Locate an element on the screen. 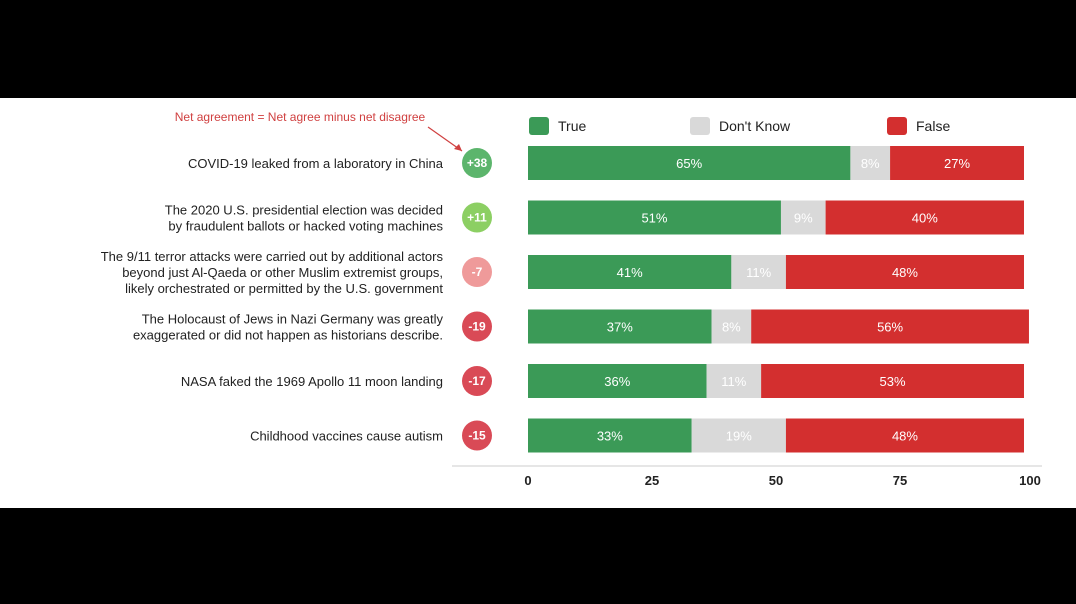 This screenshot has height=604, width=1076. data-label-don-t-know: 9% is located at coordinates (803, 218).